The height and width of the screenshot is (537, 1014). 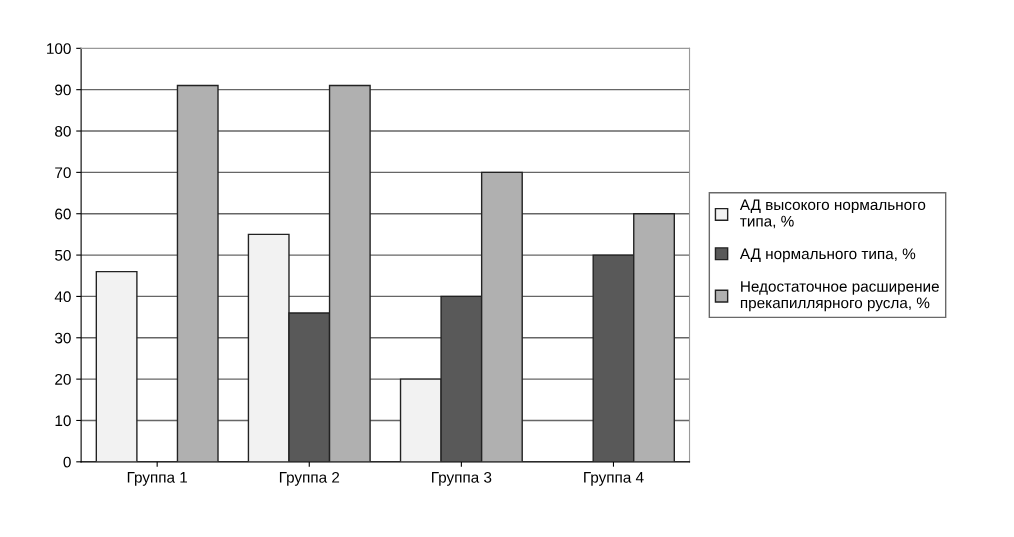 I want to click on y-tick-label: 10, so click(x=63, y=421).